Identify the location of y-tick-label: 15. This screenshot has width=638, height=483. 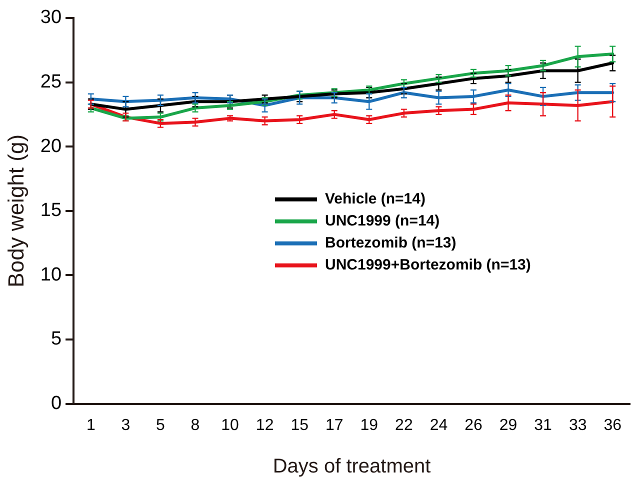
(51, 211).